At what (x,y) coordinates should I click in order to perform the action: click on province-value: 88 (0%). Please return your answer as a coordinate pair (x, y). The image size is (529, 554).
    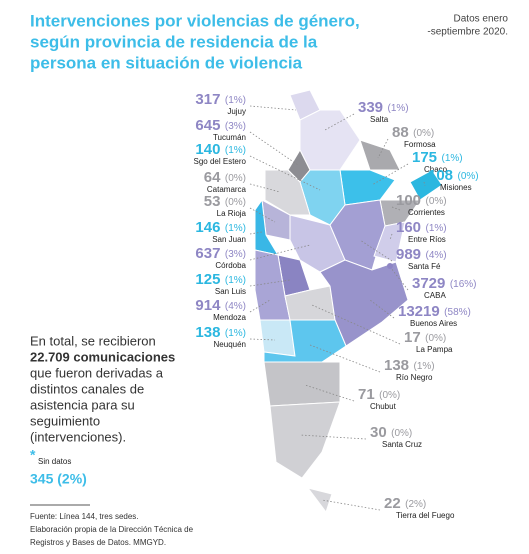
    Looking at the image, I should click on (413, 132).